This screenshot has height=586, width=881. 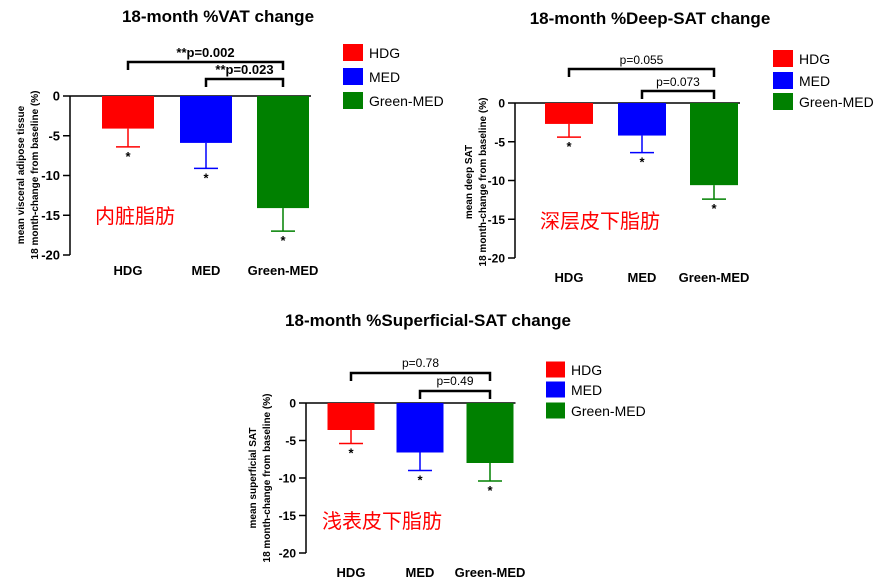 What do you see at coordinates (469, 182) in the screenshot?
I see `y-axis-label: mean deep SAT` at bounding box center [469, 182].